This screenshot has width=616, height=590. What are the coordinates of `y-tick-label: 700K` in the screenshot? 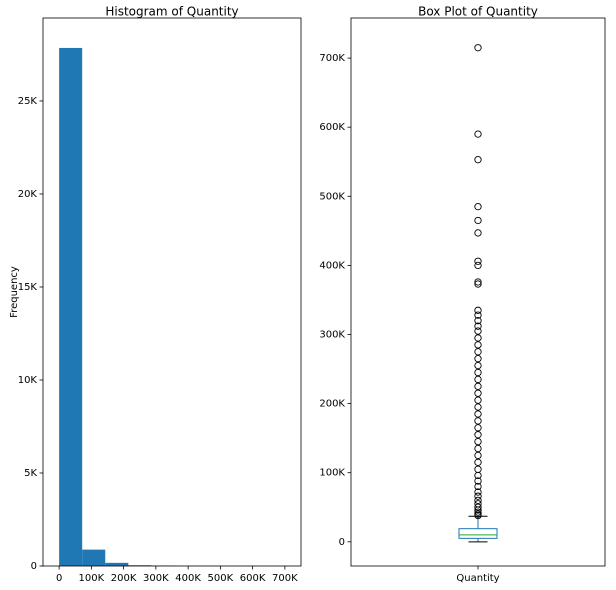 It's located at (332, 58).